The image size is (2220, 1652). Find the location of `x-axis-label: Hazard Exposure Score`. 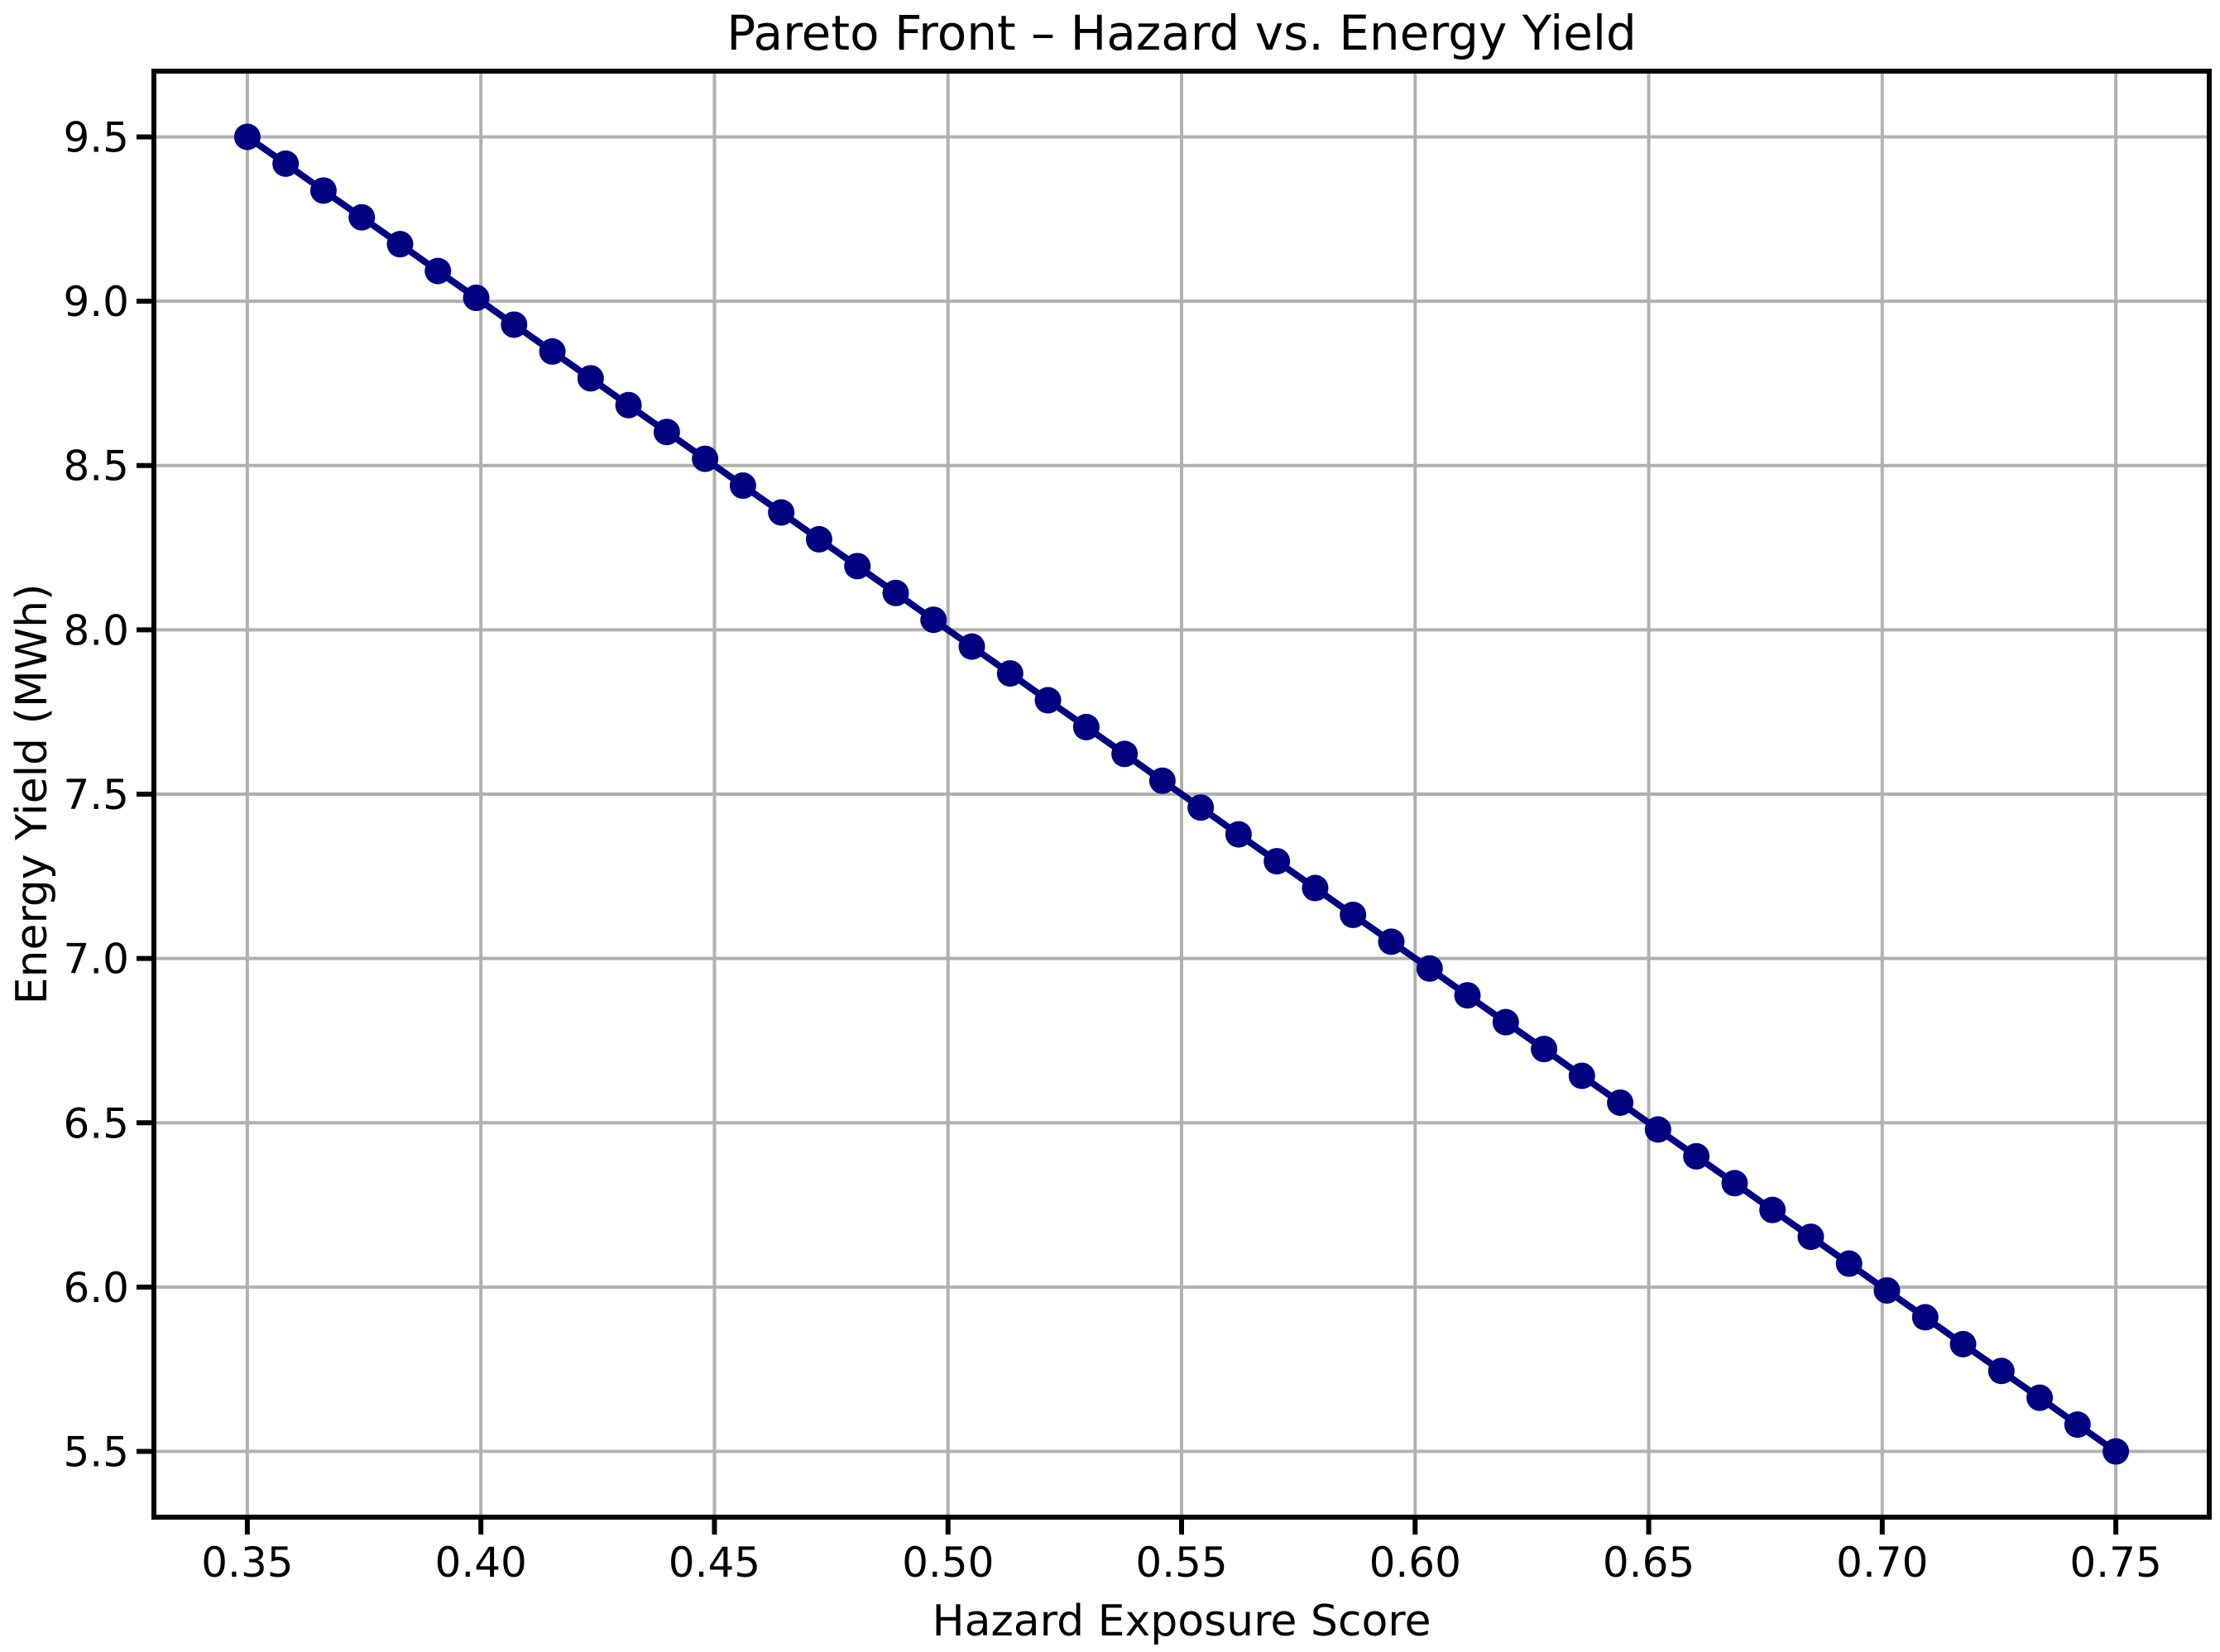

x-axis-label: Hazard Exposure Score is located at coordinates (1181, 1621).